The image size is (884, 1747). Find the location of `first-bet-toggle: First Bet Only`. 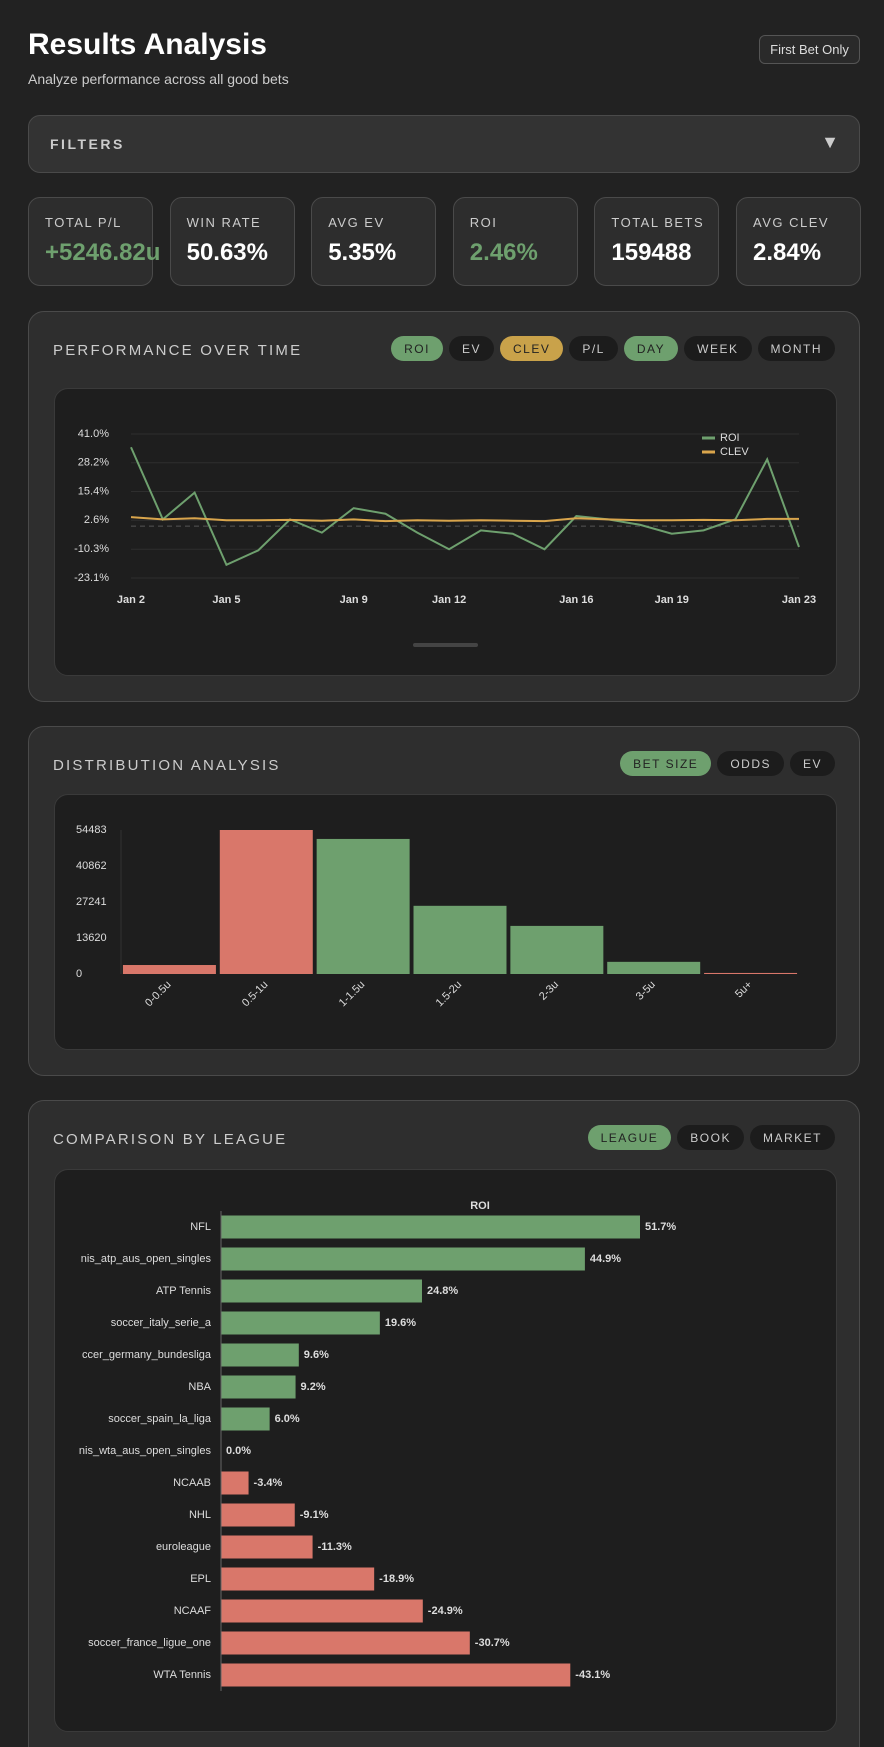

first-bet-toggle: First Bet Only is located at coordinates (809, 49).